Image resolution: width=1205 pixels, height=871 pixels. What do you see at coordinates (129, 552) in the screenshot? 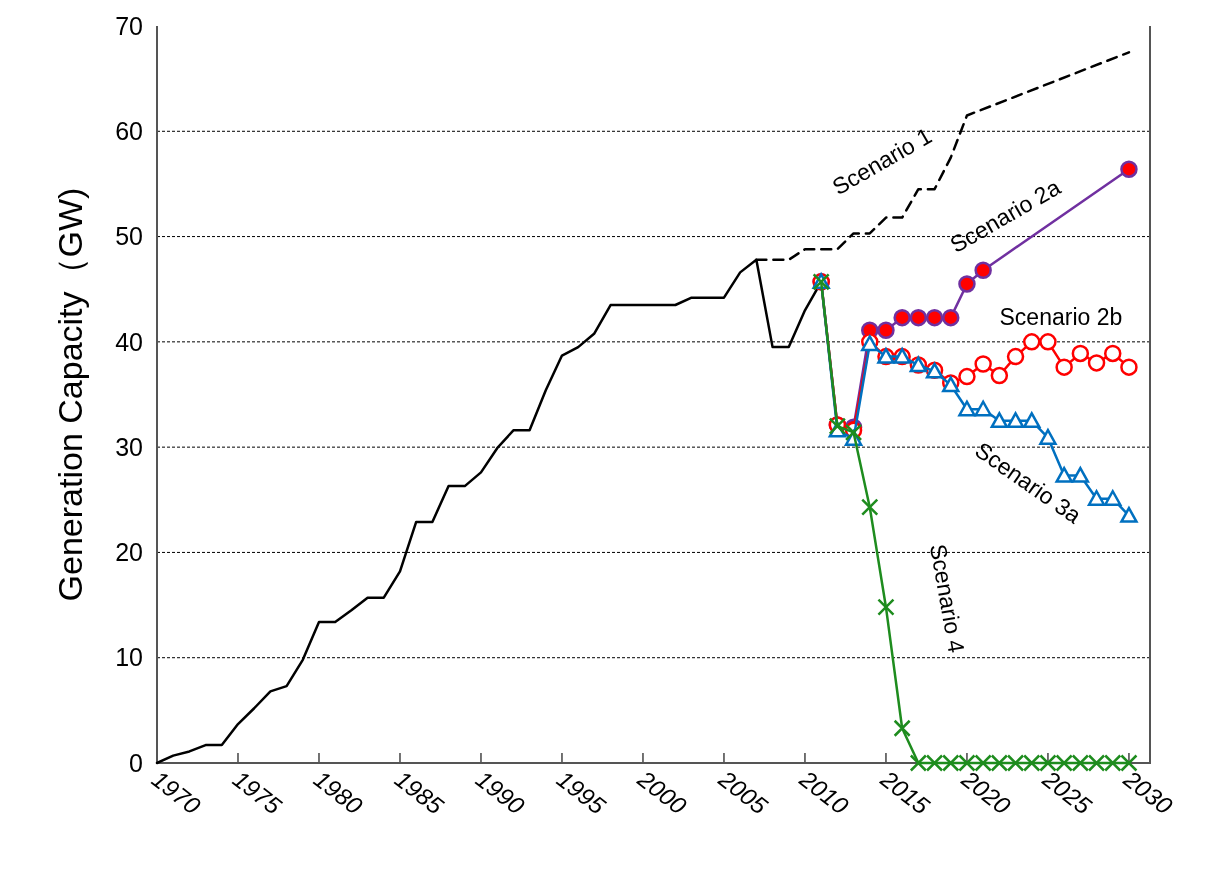
I see `y-tick-label: 20` at bounding box center [129, 552].